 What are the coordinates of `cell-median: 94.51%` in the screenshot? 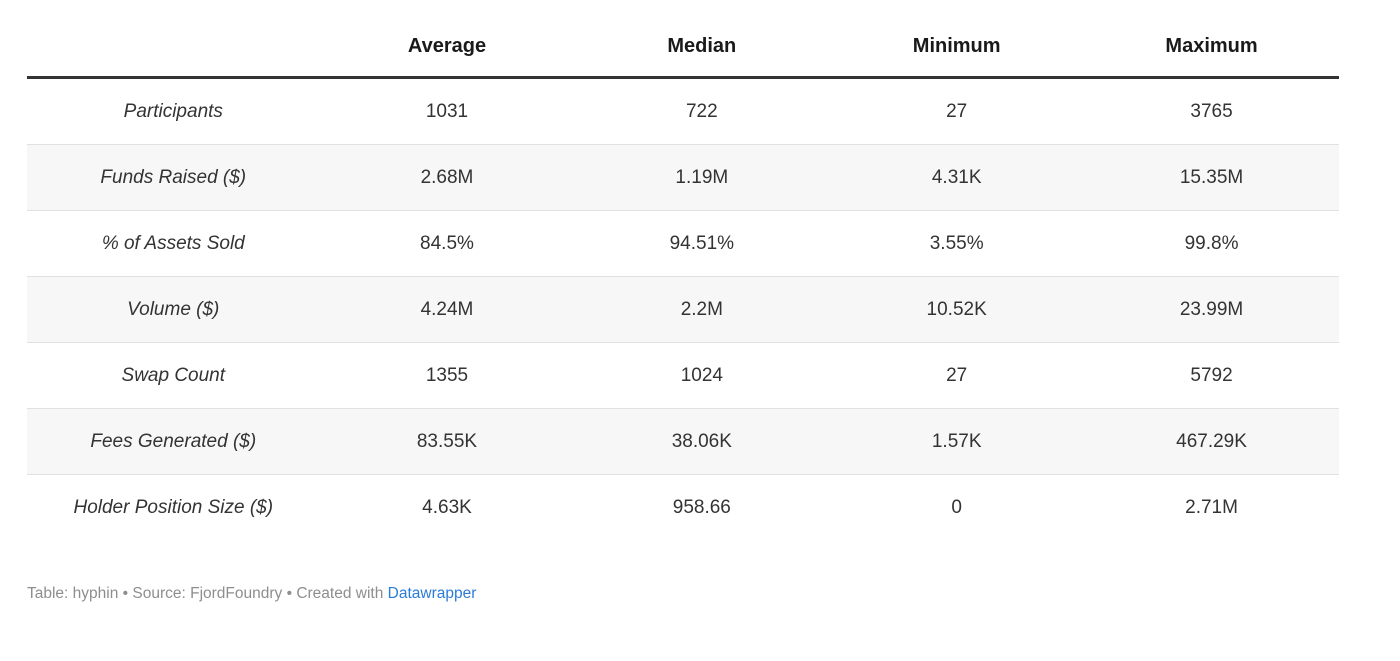 It's located at (702, 243).